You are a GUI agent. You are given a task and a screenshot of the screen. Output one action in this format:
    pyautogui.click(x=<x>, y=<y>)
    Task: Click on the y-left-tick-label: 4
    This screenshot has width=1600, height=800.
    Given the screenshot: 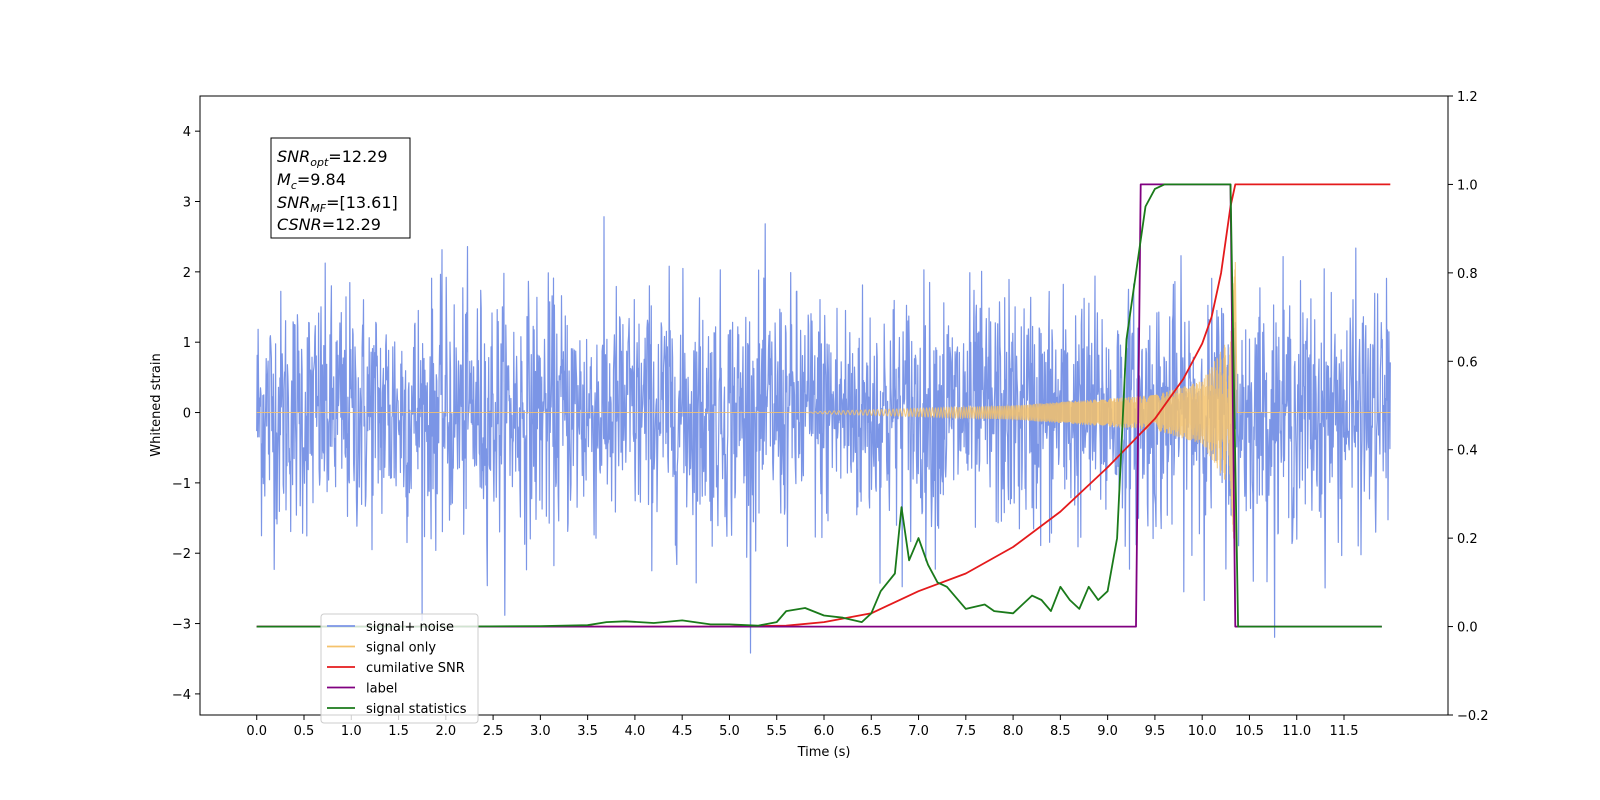 What is the action you would take?
    pyautogui.click(x=187, y=132)
    